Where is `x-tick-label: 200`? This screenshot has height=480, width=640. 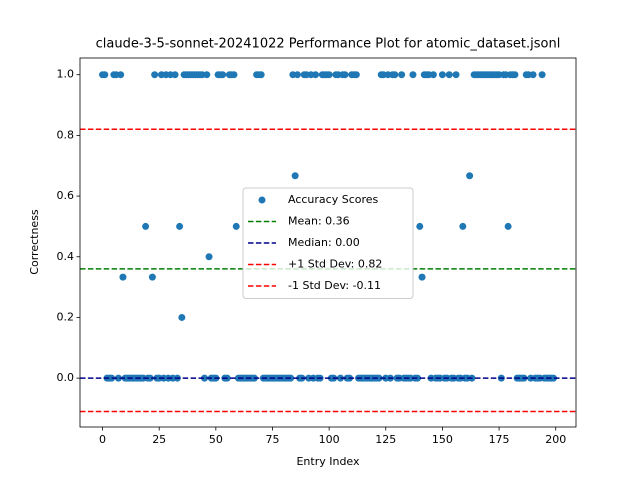 x-tick-label: 200 is located at coordinates (555, 439).